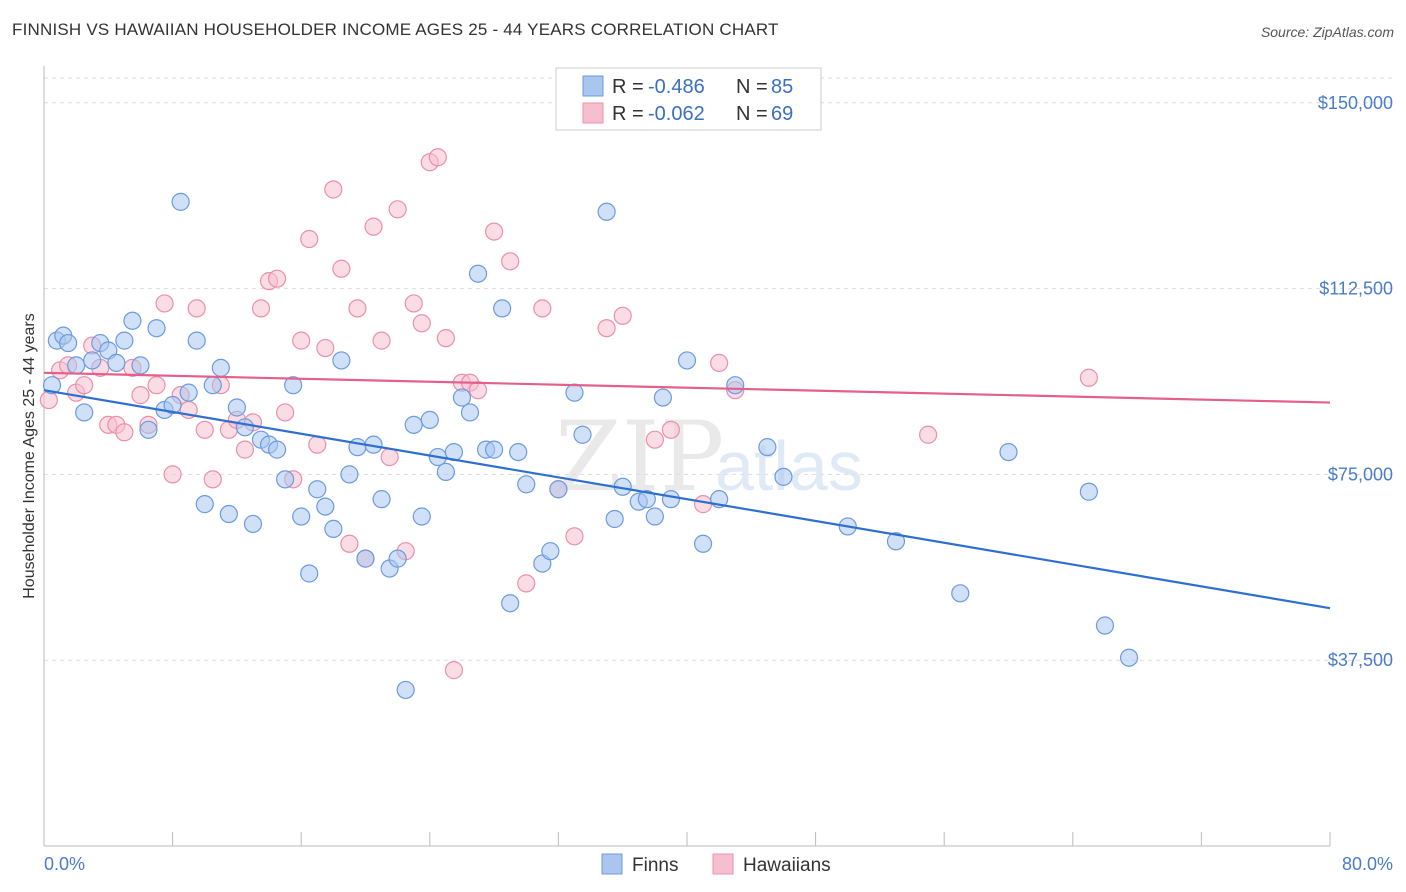 This screenshot has width=1406, height=892. I want to click on legend-bottom: Finns Hawaiians, so click(716, 864).